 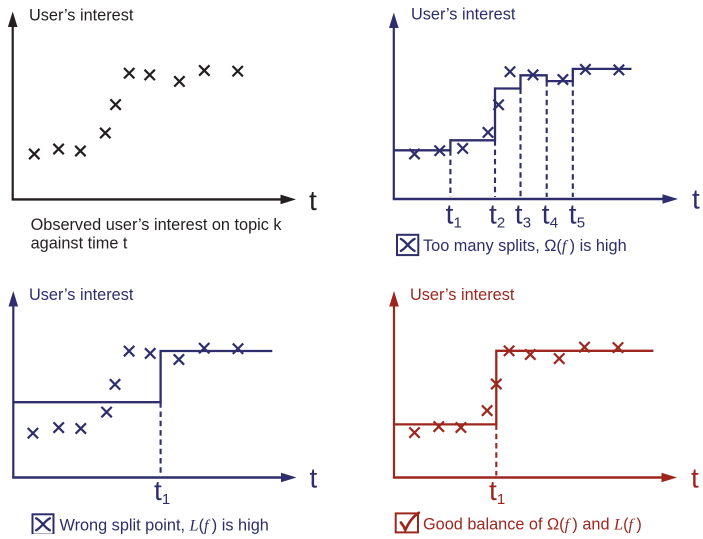 What do you see at coordinates (164, 525) in the screenshot?
I see `svg-text:Wrong split point, L(f ) is hi: Wrong split point, L(f ) is high` at bounding box center [164, 525].